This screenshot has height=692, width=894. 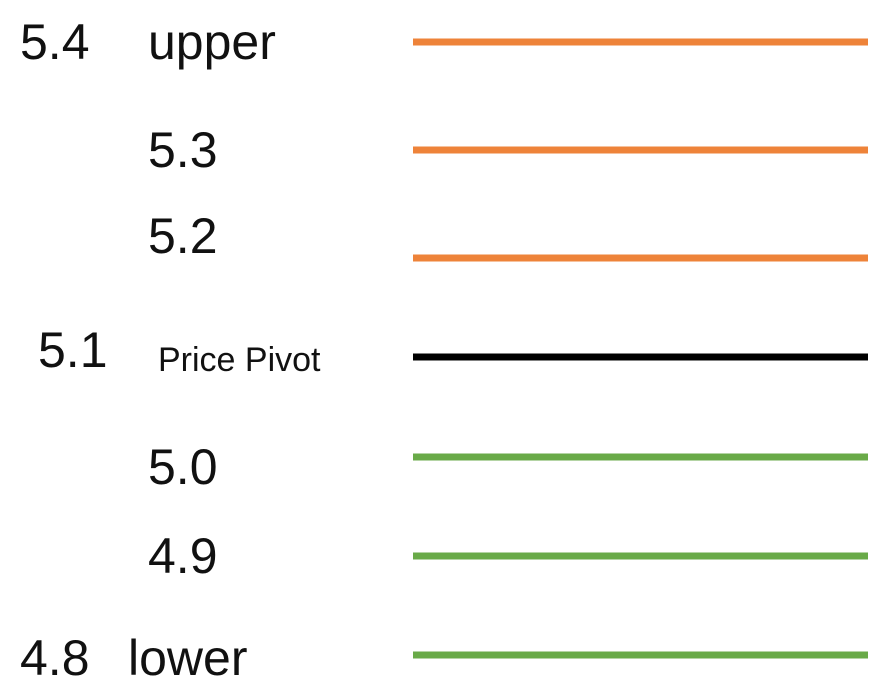 What do you see at coordinates (55, 42) in the screenshot?
I see `price-label: 5.4` at bounding box center [55, 42].